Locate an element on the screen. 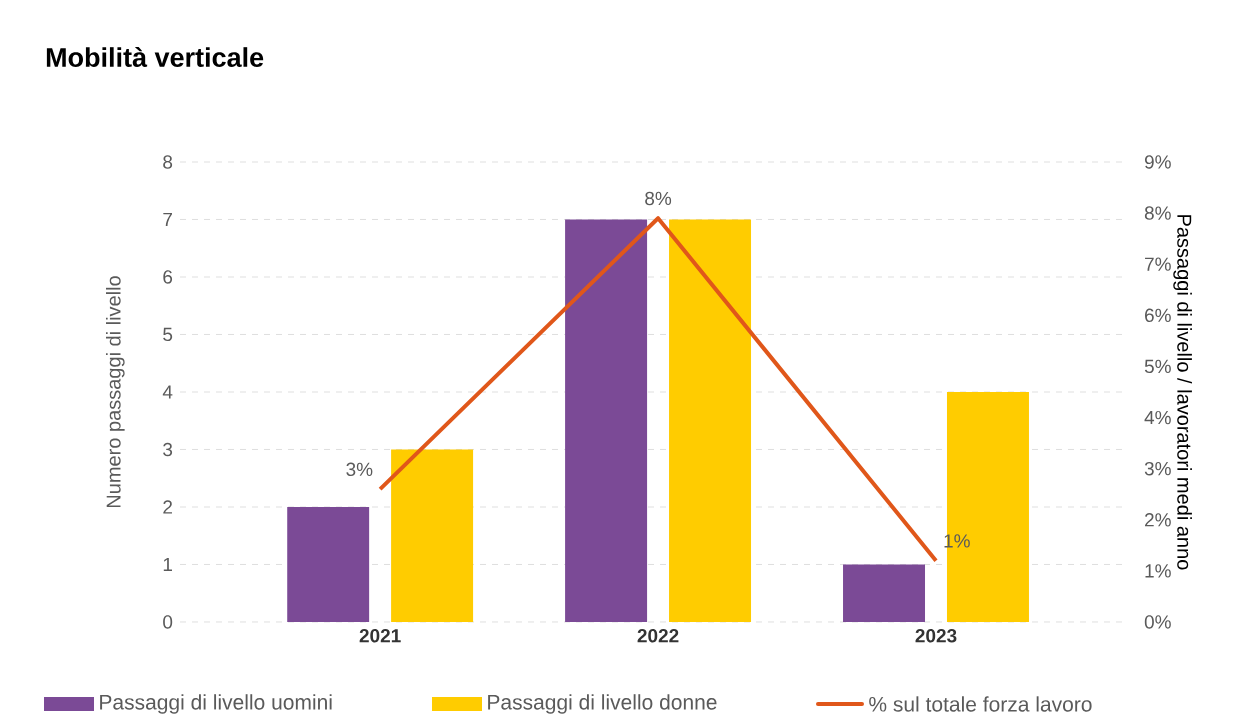  y2-tick-label: 0% is located at coordinates (1157, 622).